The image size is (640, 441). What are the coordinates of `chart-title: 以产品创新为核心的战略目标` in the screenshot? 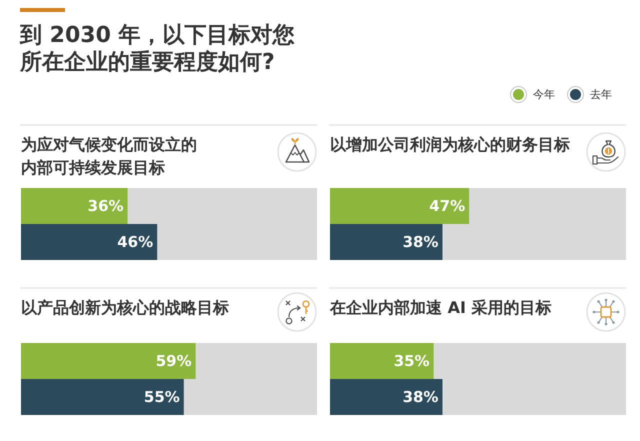 It's located at (125, 308).